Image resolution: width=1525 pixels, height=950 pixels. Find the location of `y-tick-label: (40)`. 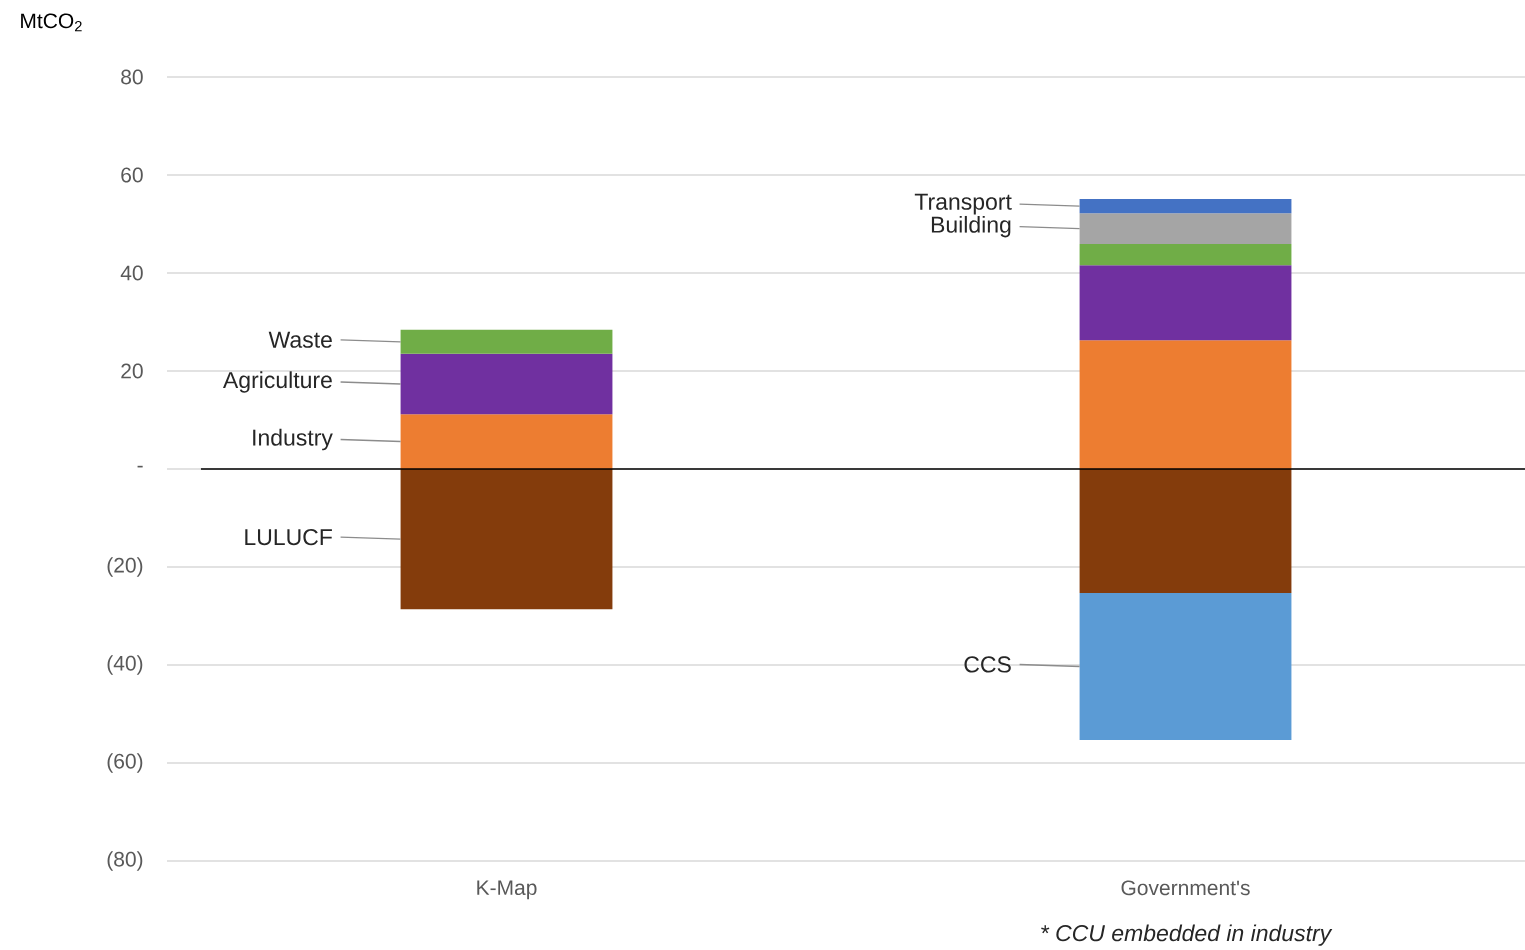

y-tick-label: (40) is located at coordinates (125, 665).